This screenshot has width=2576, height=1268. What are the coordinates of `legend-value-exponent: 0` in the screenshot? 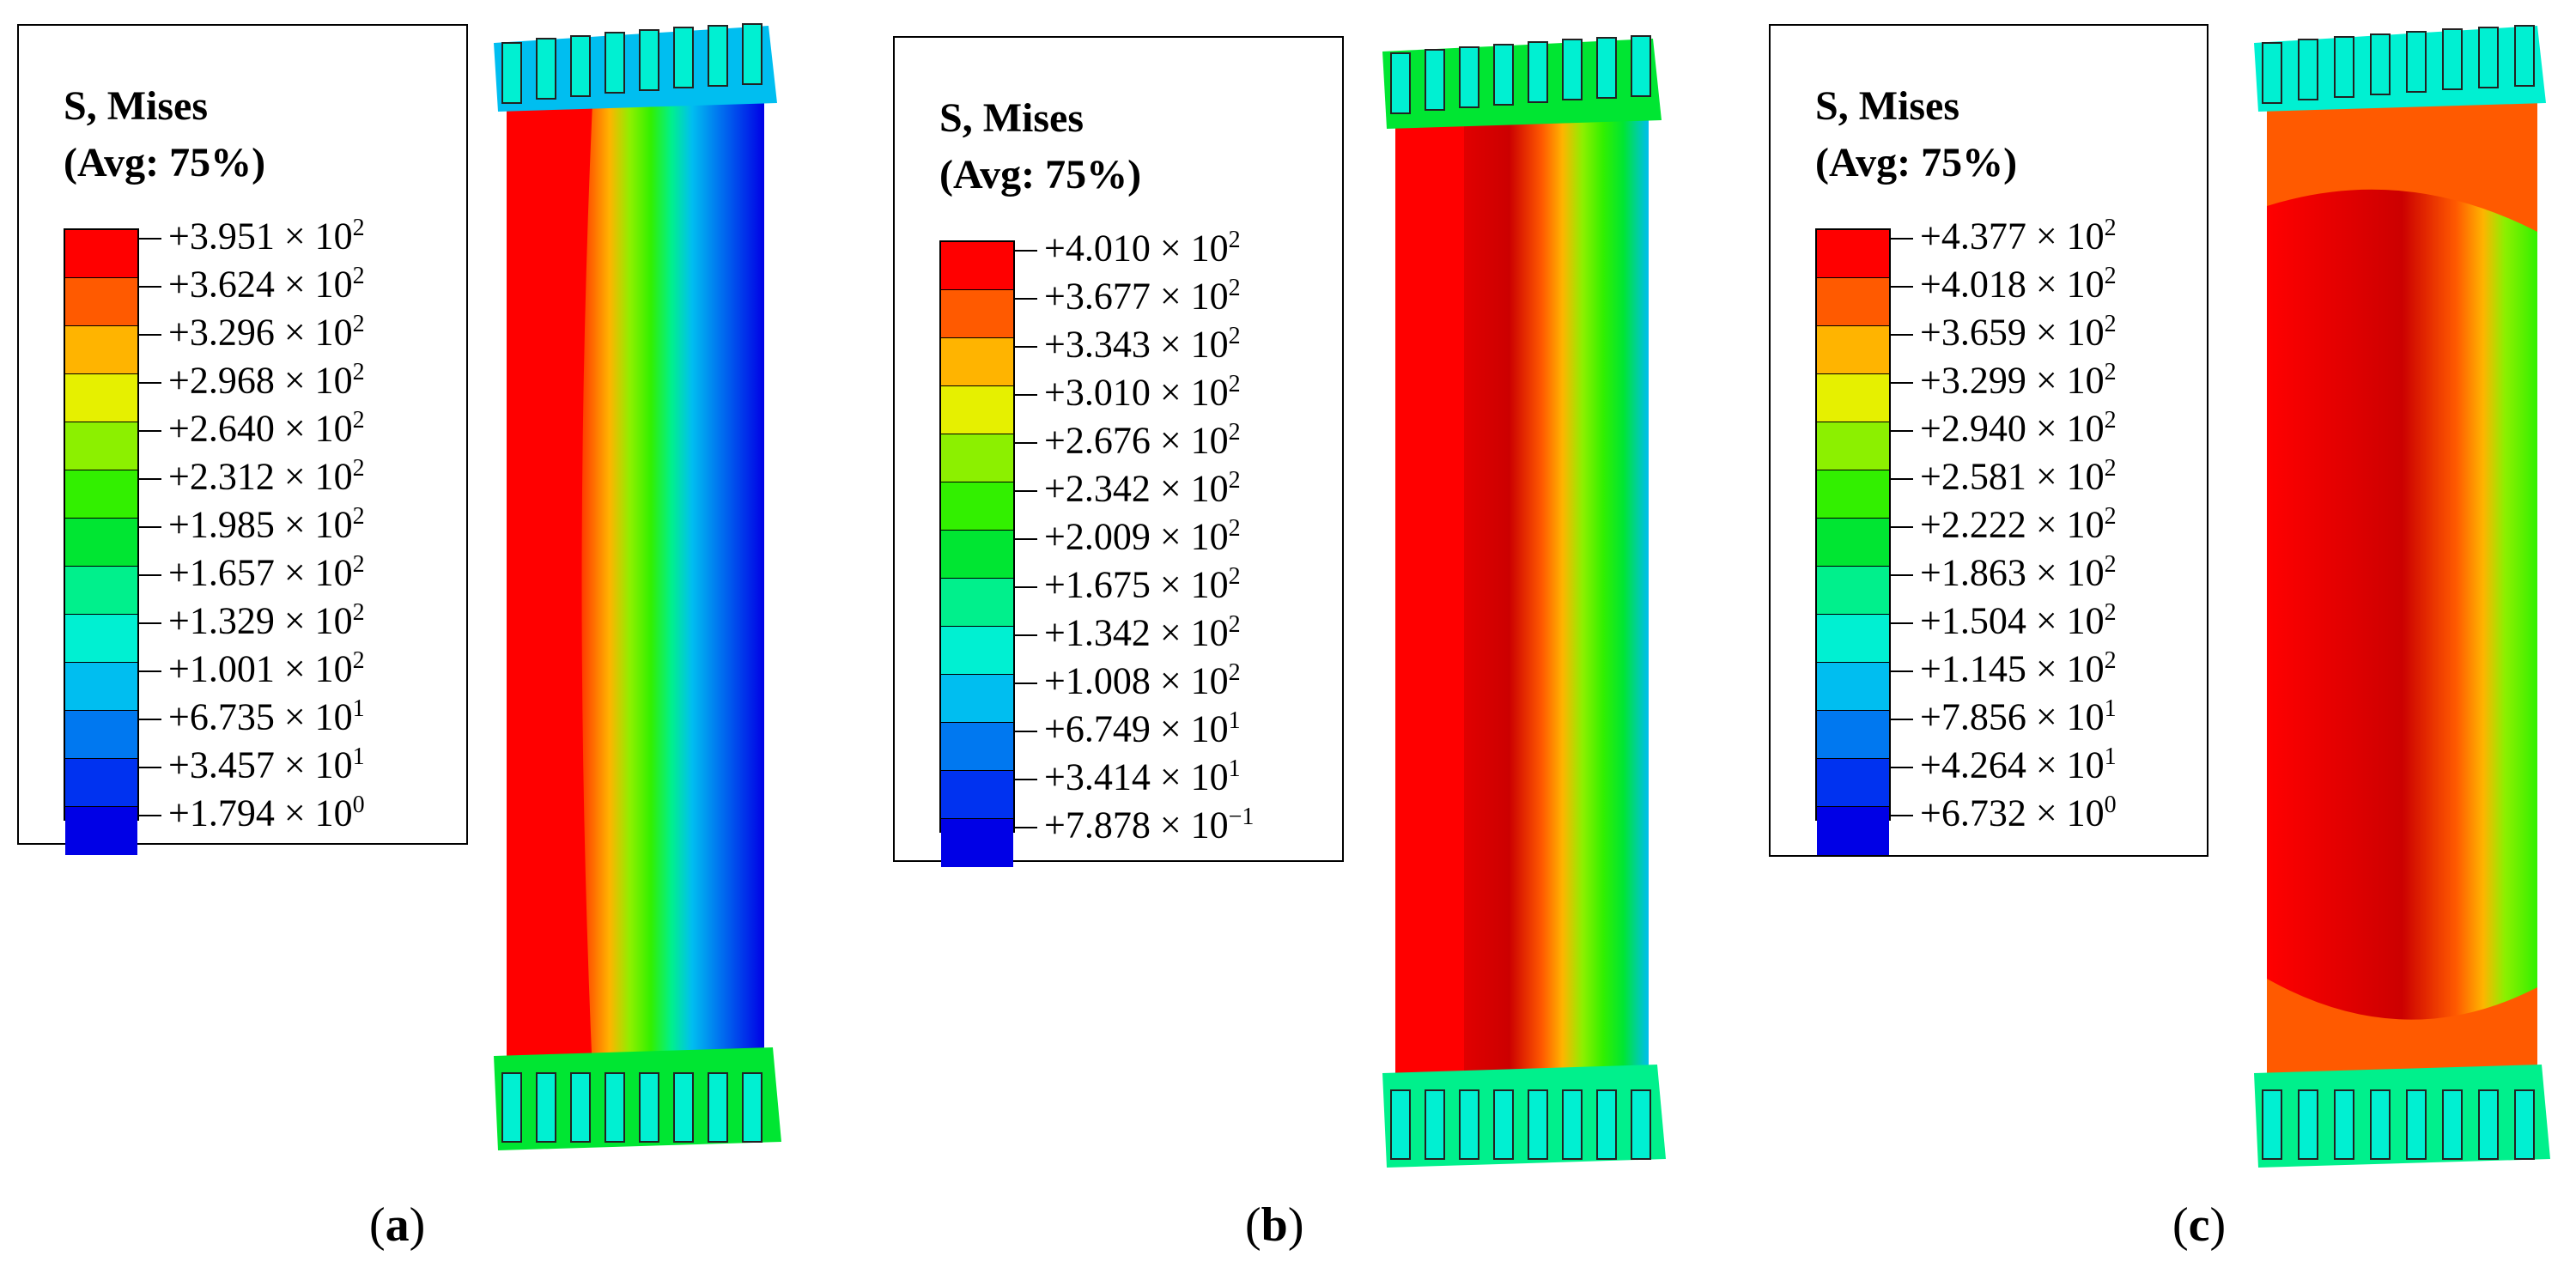 It's located at (2111, 805).